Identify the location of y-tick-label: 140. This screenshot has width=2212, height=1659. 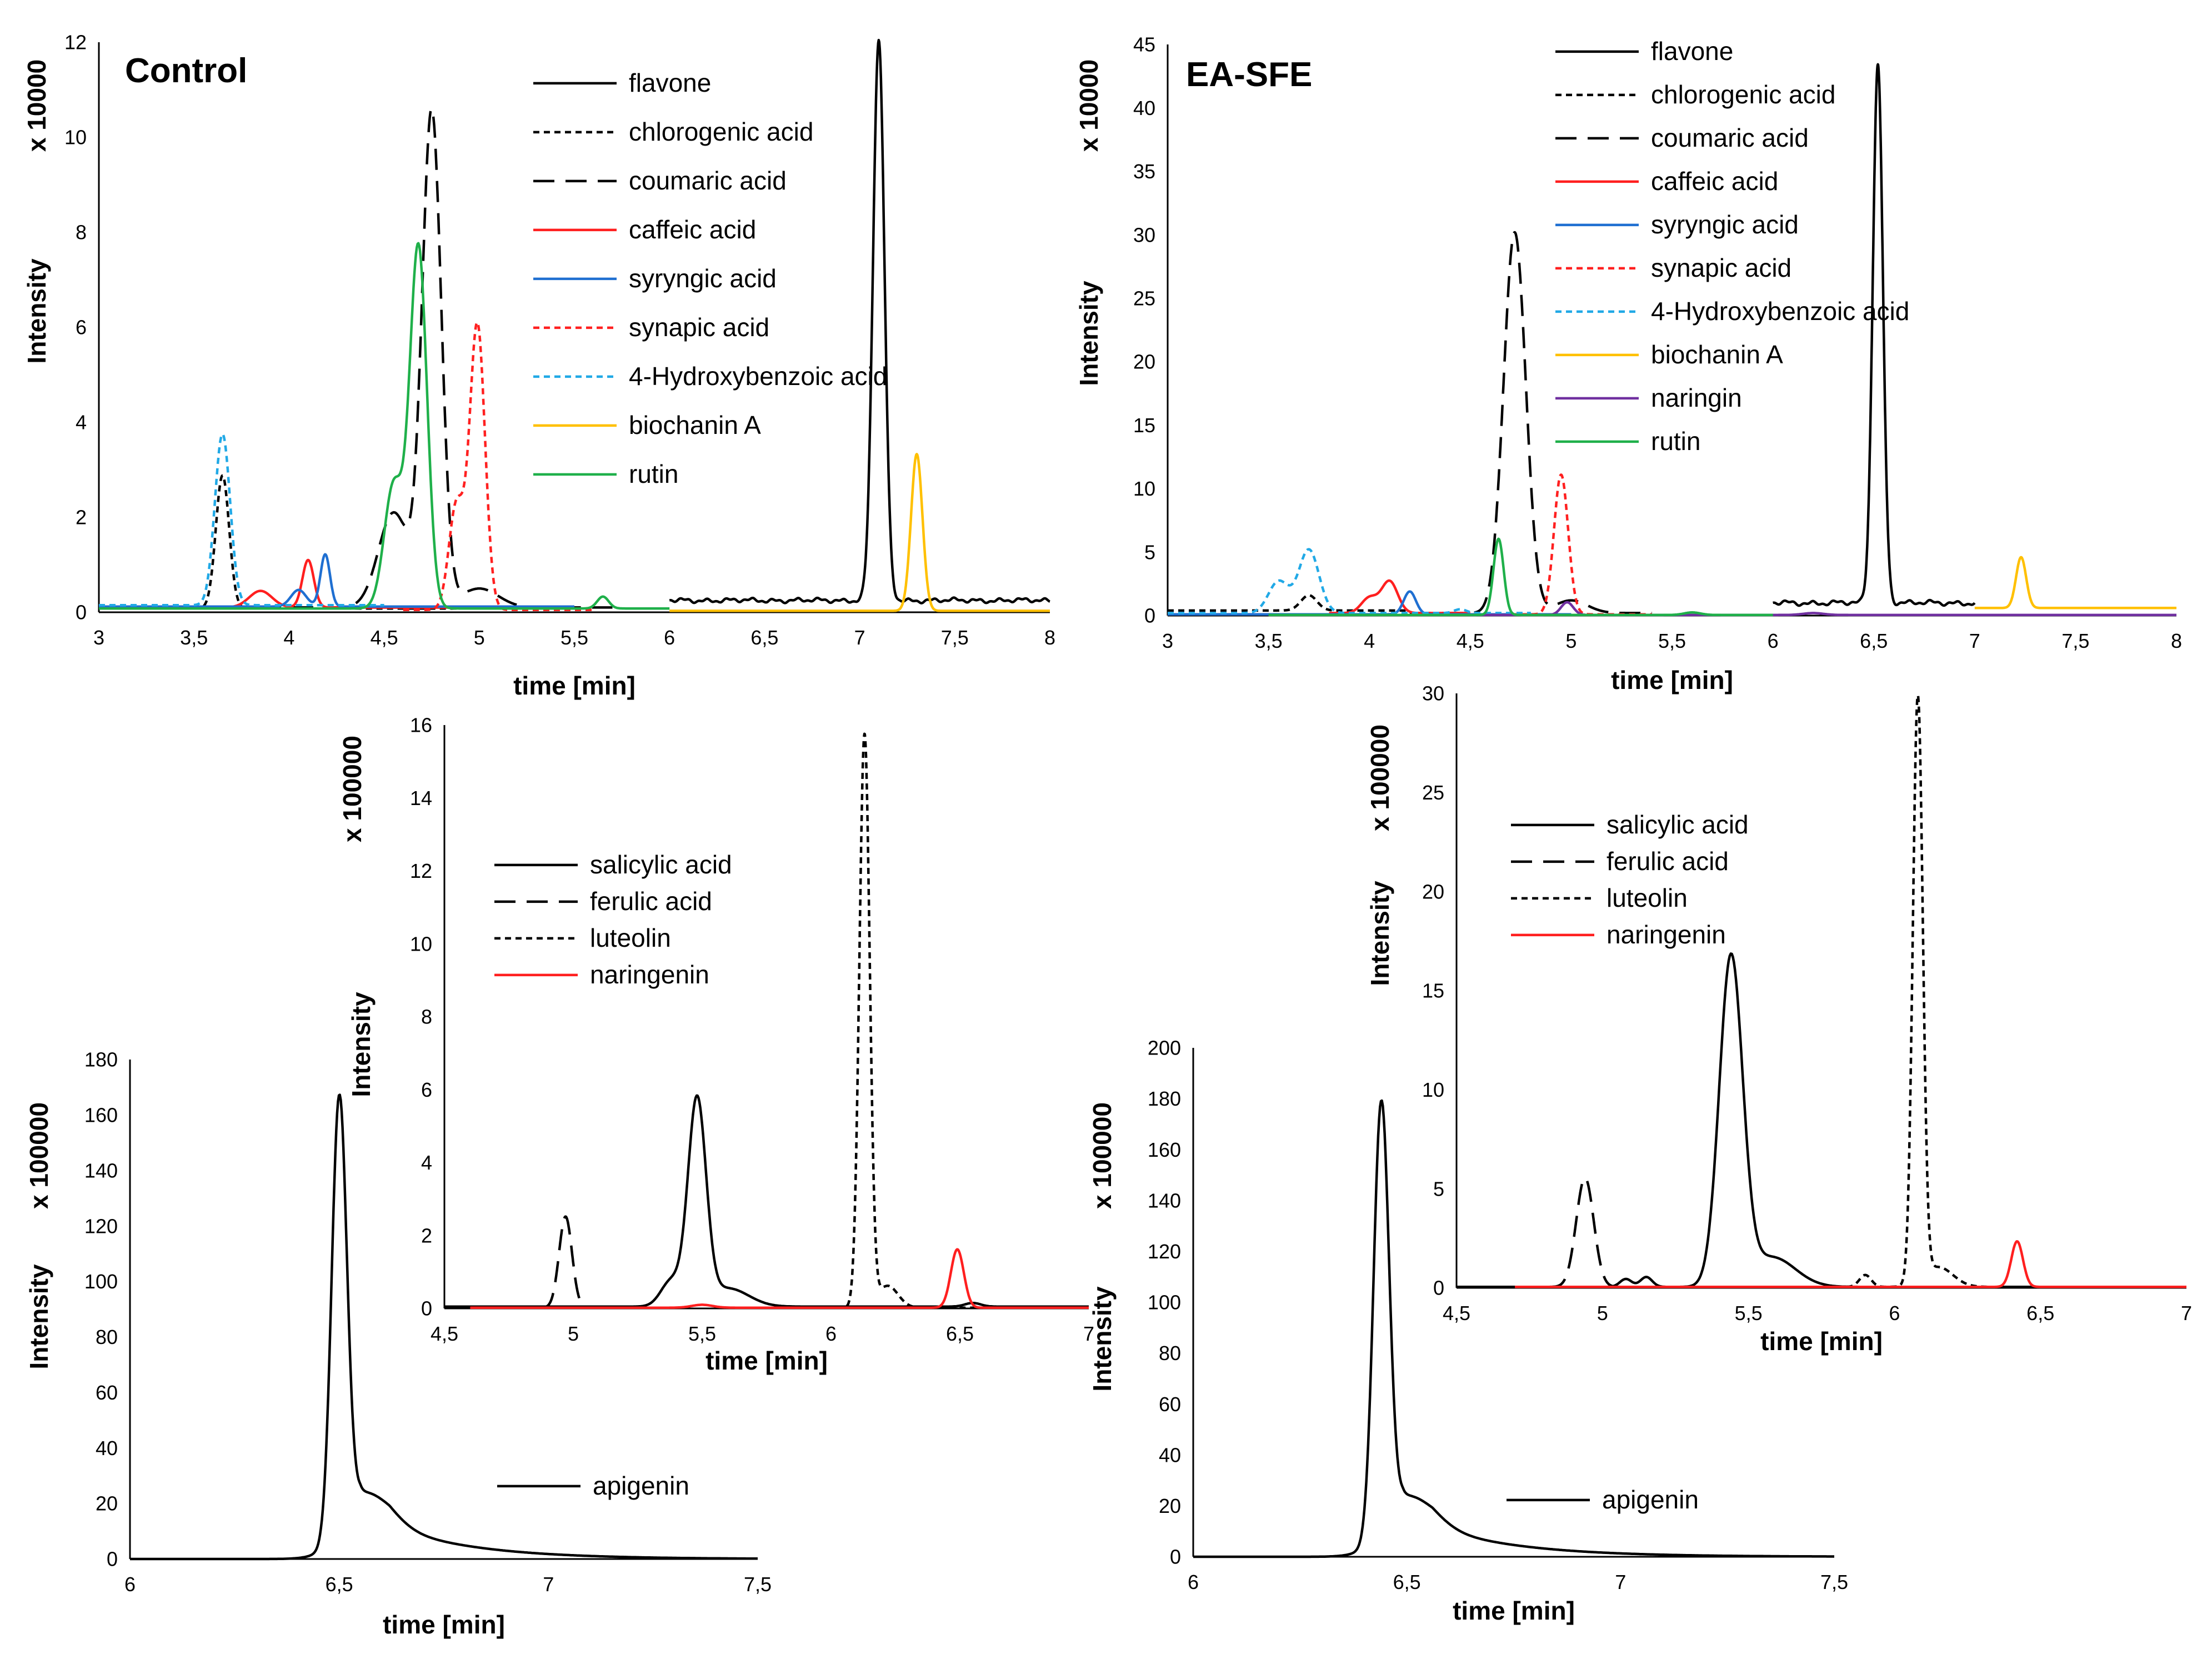
(101, 1170).